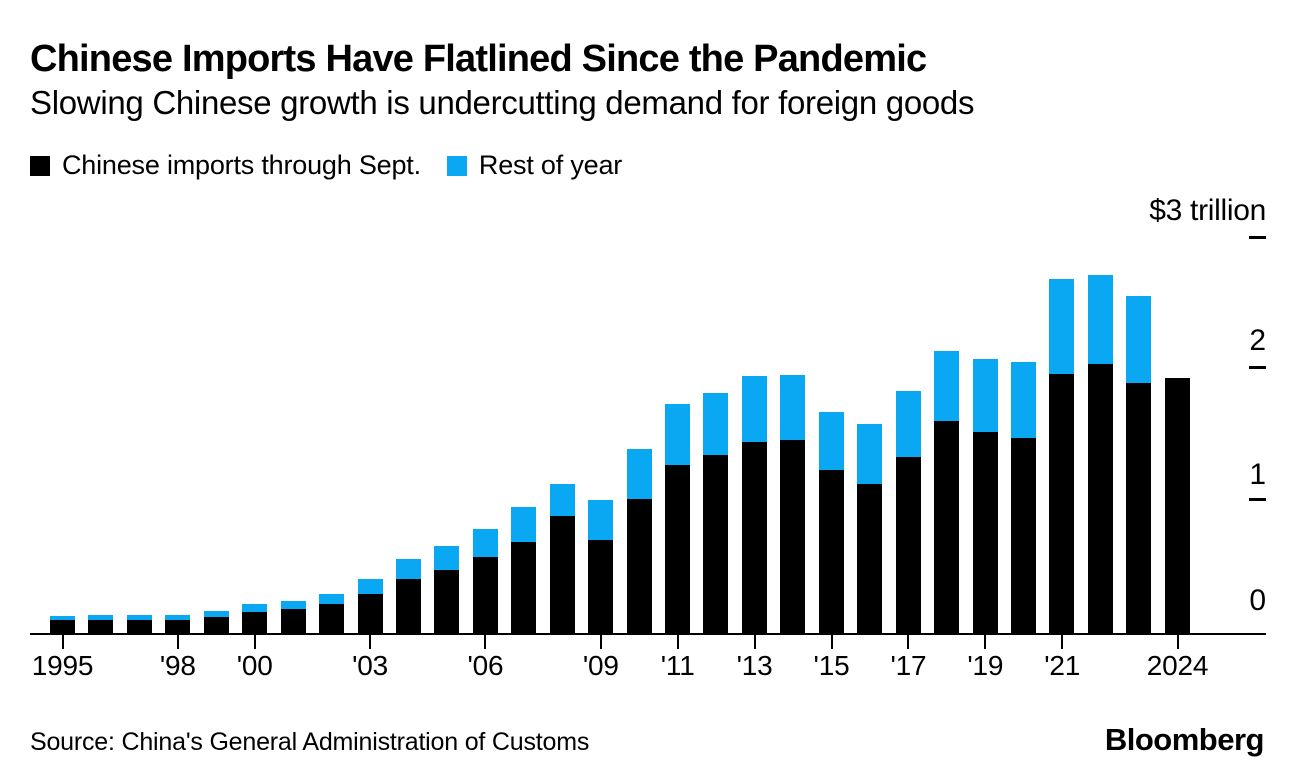  What do you see at coordinates (485, 665) in the screenshot?
I see `x-axis-label-2006: '06` at bounding box center [485, 665].